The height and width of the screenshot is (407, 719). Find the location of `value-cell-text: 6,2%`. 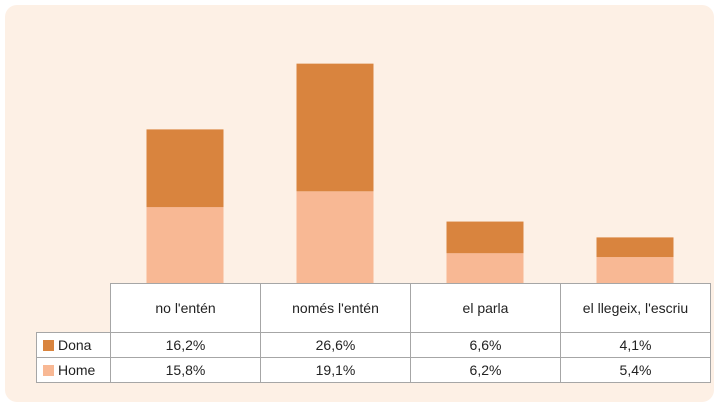

value-cell-text: 6,2% is located at coordinates (485, 370).